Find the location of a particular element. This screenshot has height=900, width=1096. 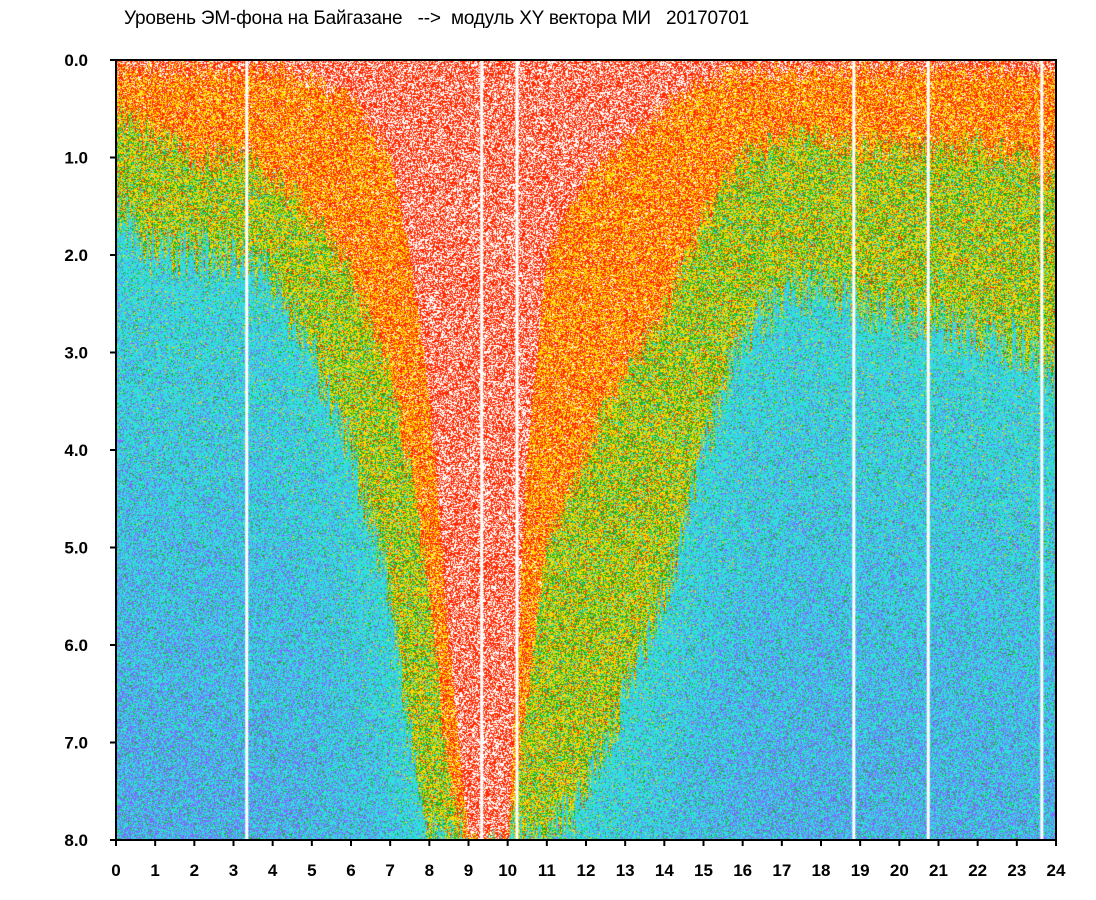

x-tick-label: 0 is located at coordinates (115, 870).